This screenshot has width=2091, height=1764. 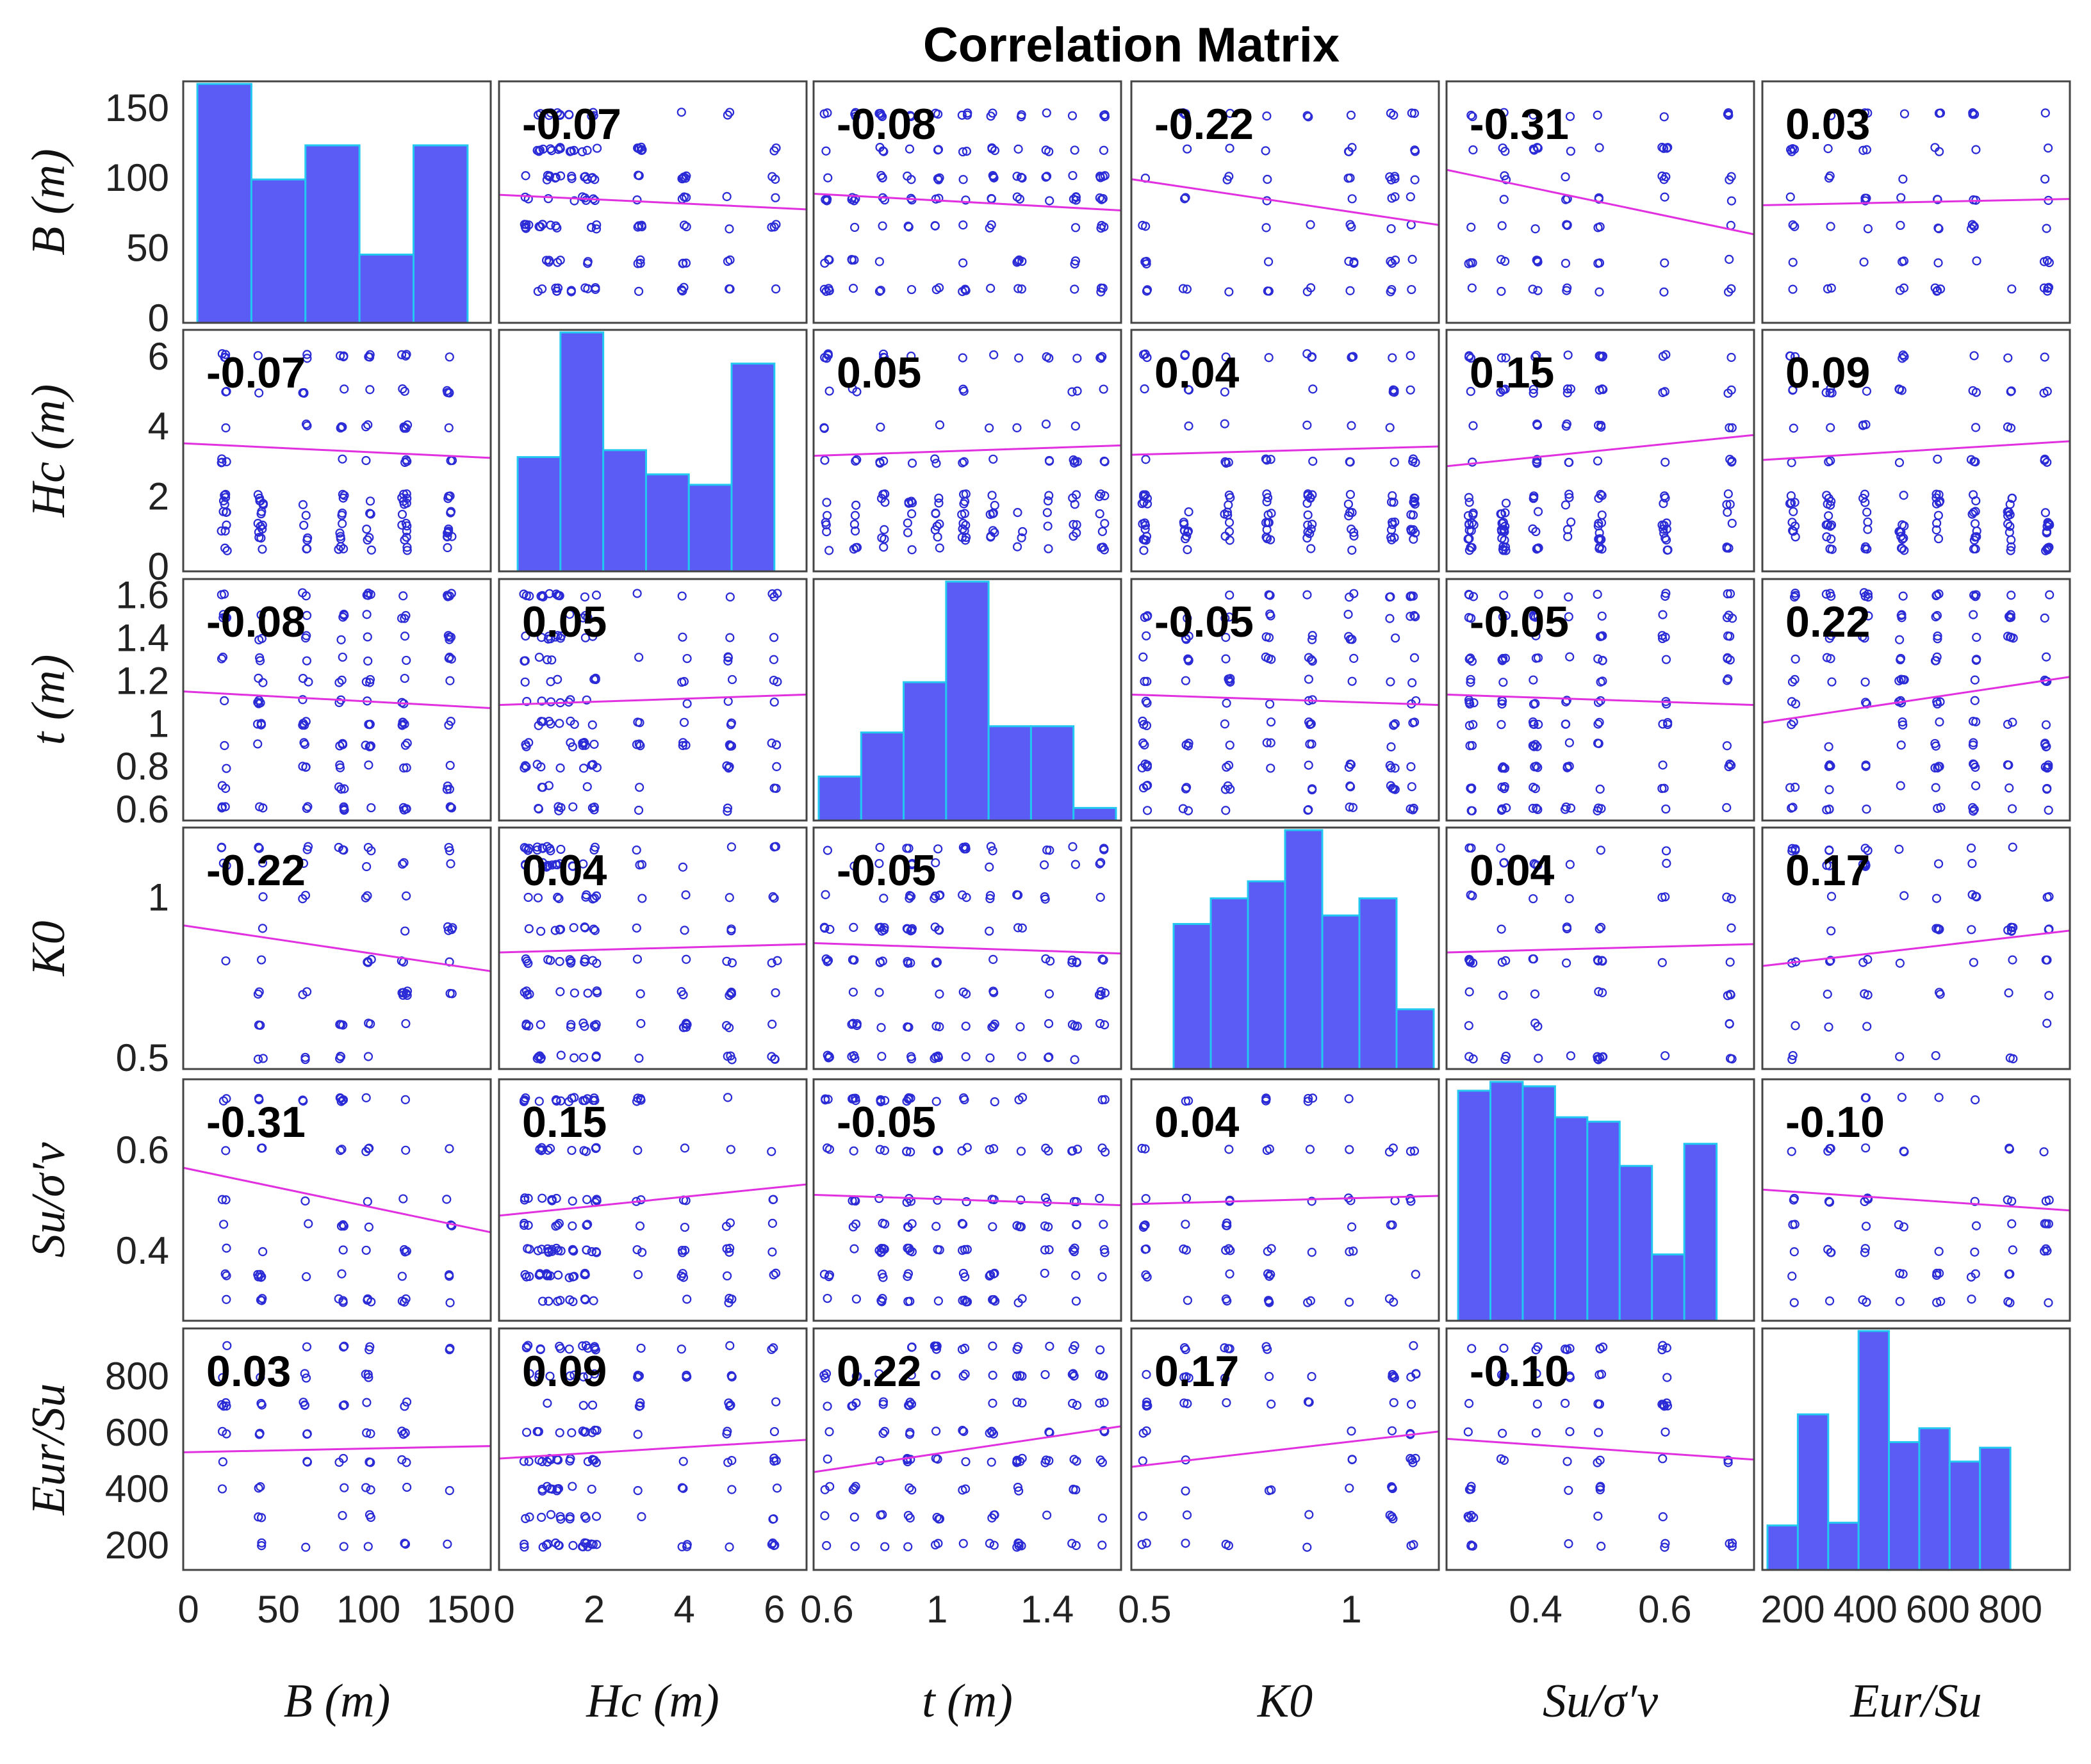 What do you see at coordinates (337, 1200) in the screenshot?
I see `panel-Su-vs-B: -0.31` at bounding box center [337, 1200].